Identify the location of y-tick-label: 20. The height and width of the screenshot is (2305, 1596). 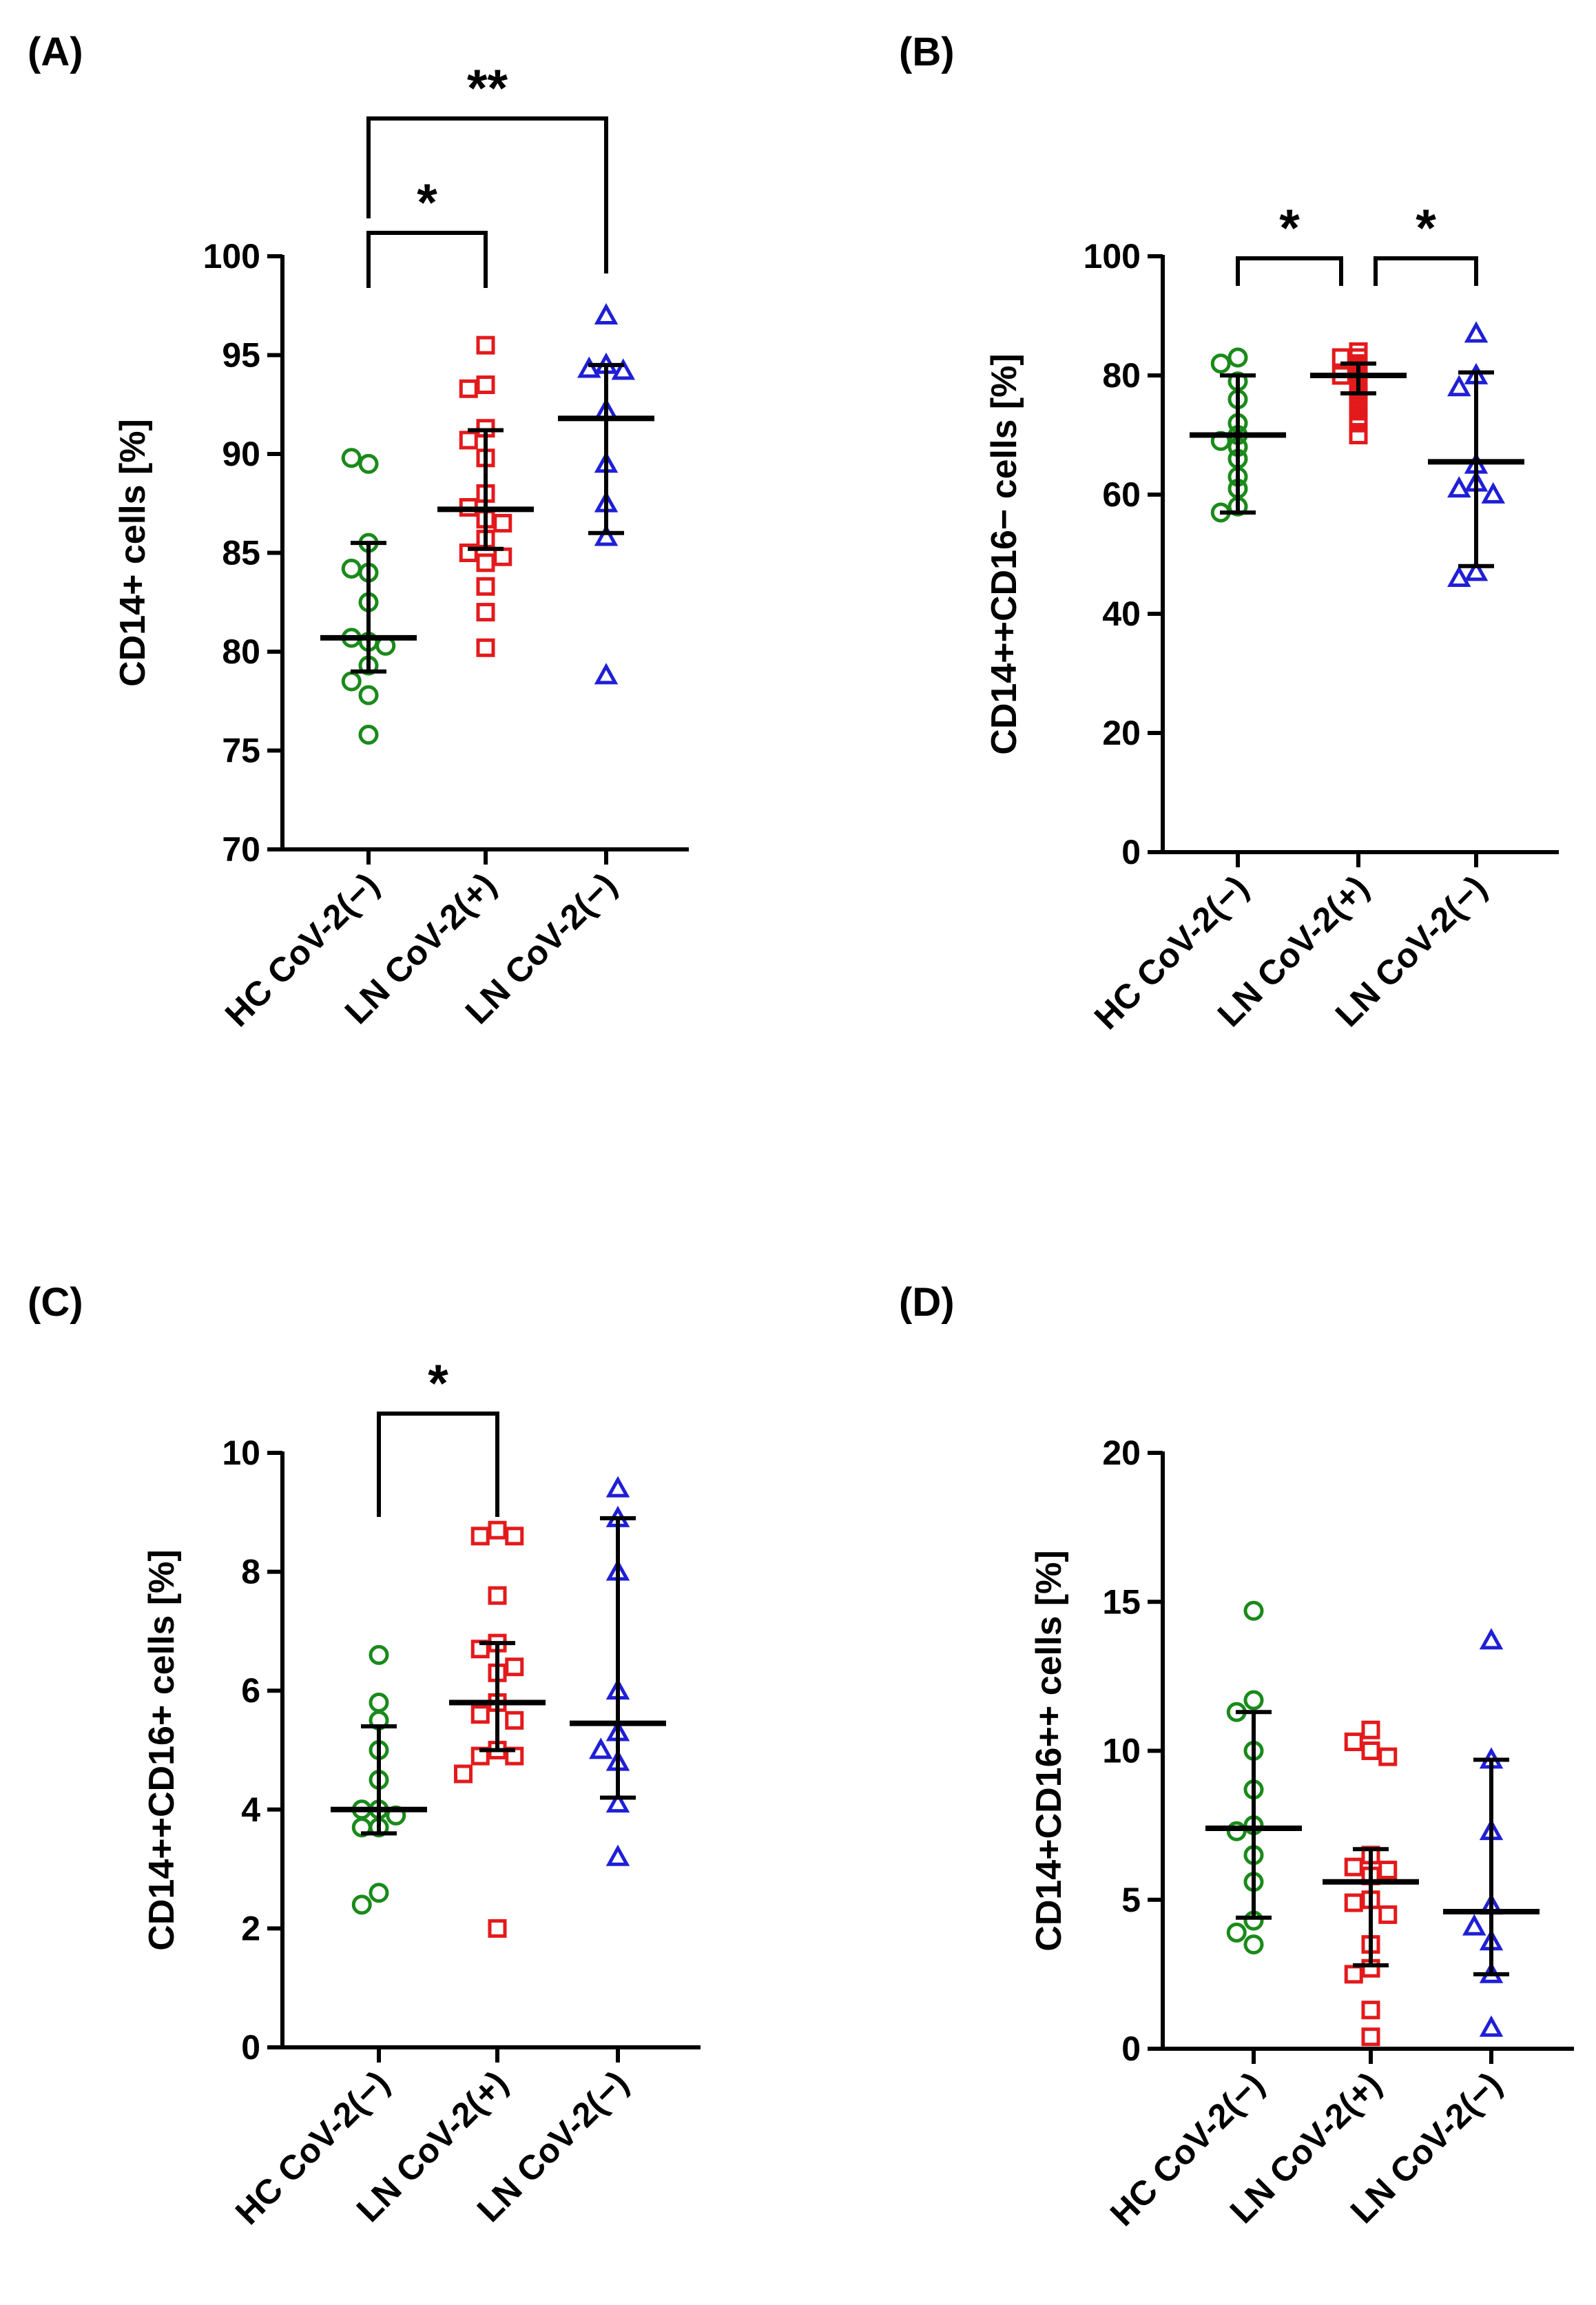
(1121, 1453).